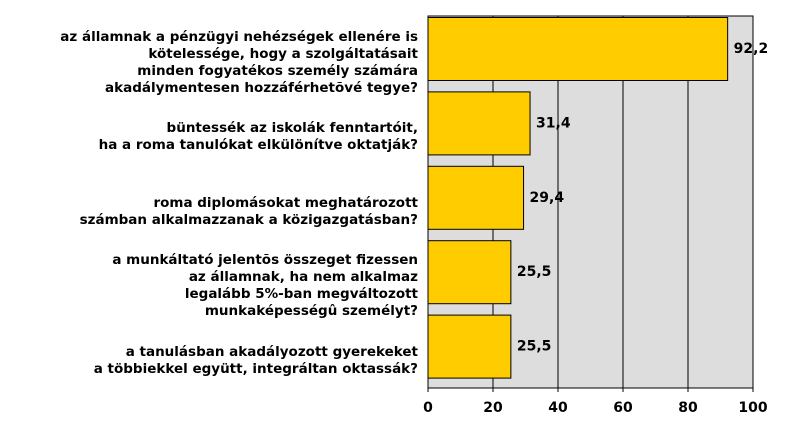 The height and width of the screenshot is (425, 789). What do you see at coordinates (751, 49) in the screenshot?
I see `value-label: 92,2` at bounding box center [751, 49].